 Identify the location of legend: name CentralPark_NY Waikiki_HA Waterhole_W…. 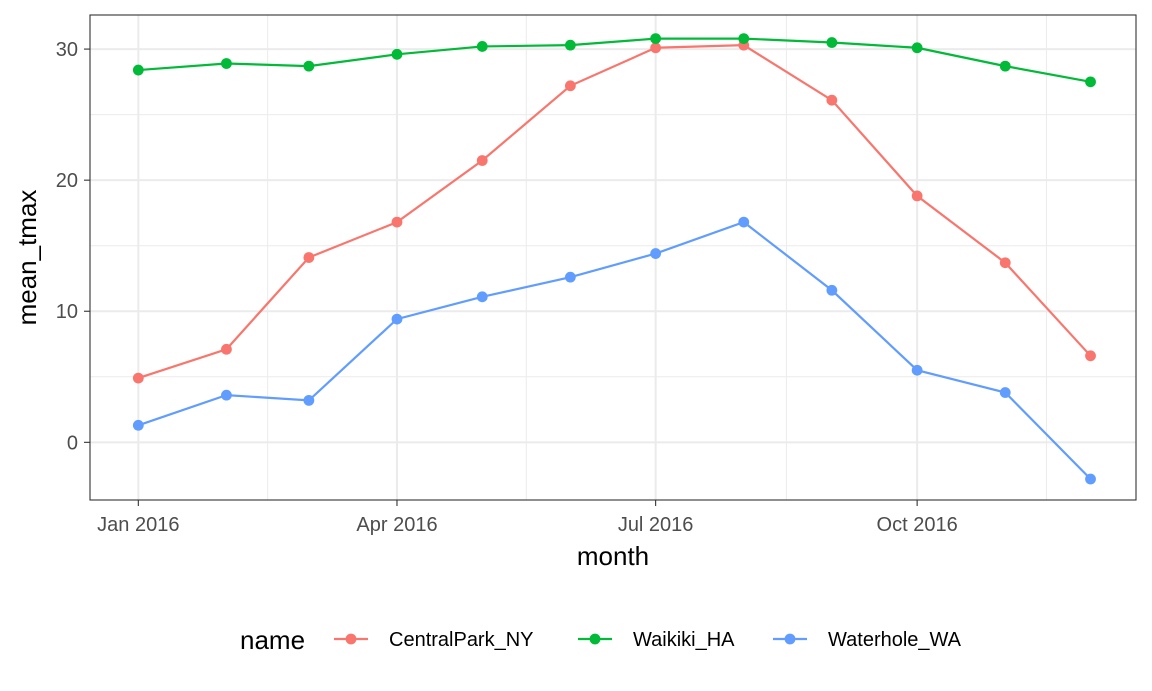
(601, 640).